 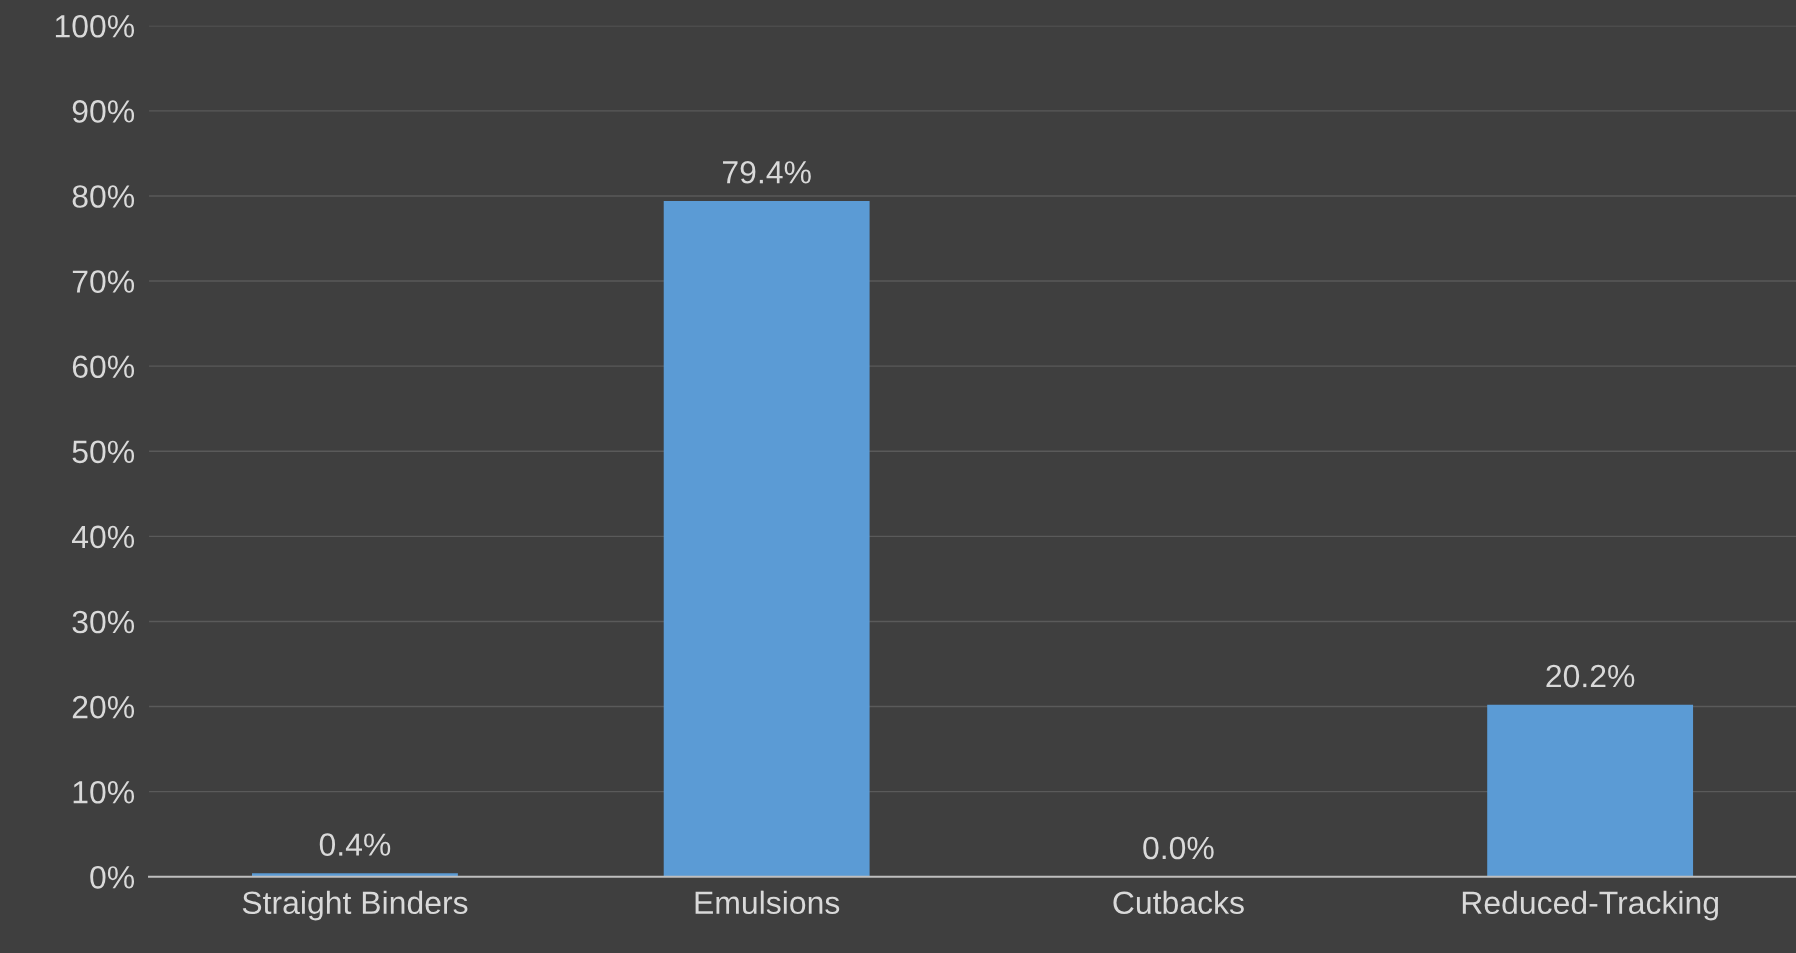 I want to click on data-label: 20.2%, so click(x=1590, y=676).